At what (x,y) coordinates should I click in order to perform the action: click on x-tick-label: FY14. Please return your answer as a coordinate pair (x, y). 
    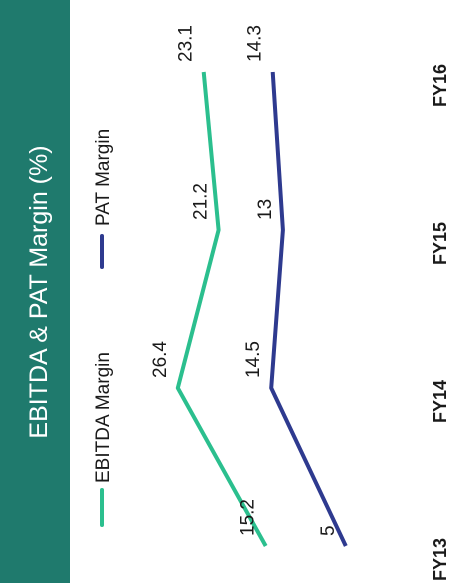
    Looking at the image, I should click on (440, 401).